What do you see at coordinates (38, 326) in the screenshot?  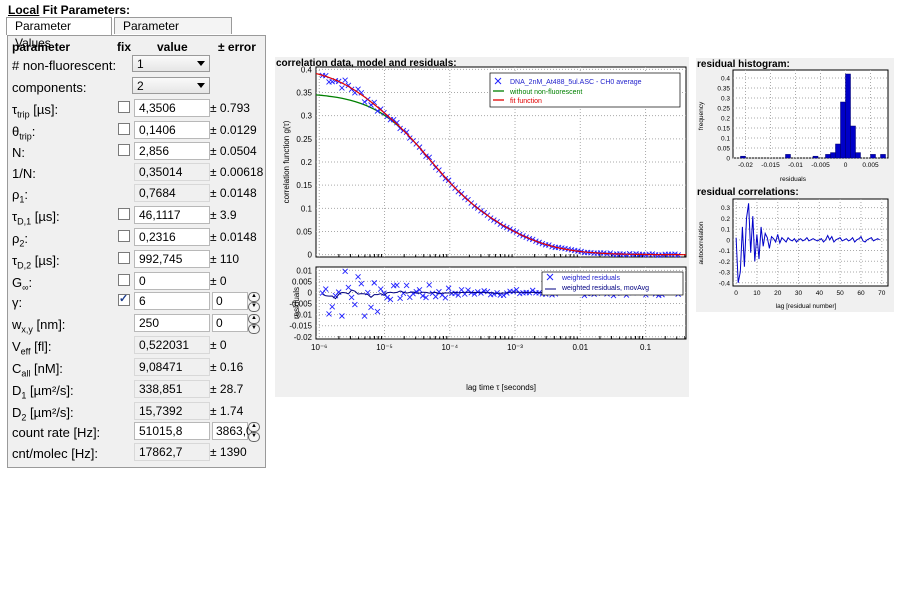 I see `param-label: wx,y [nm]:` at bounding box center [38, 326].